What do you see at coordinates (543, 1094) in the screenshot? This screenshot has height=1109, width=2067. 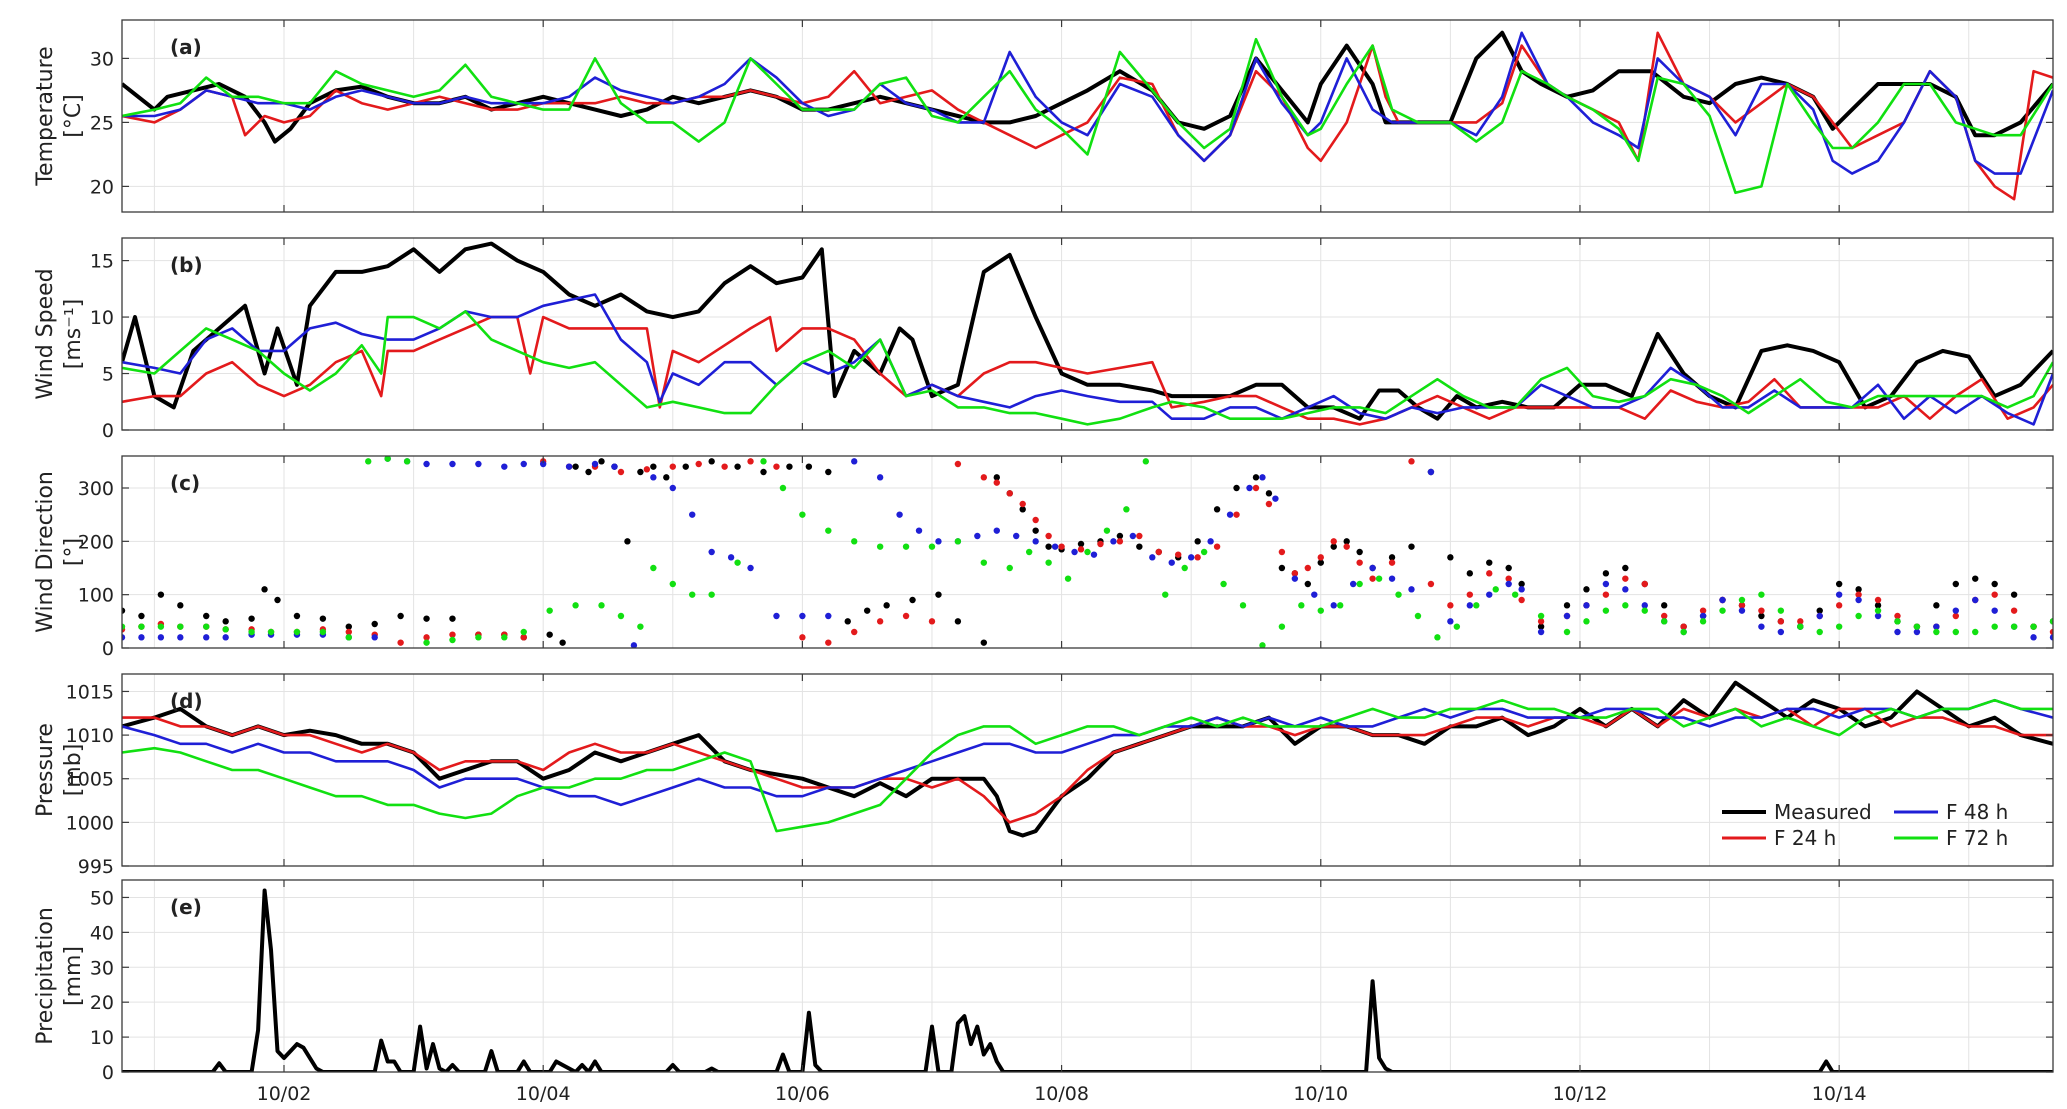 I see `x-tick-label: 10/04` at bounding box center [543, 1094].